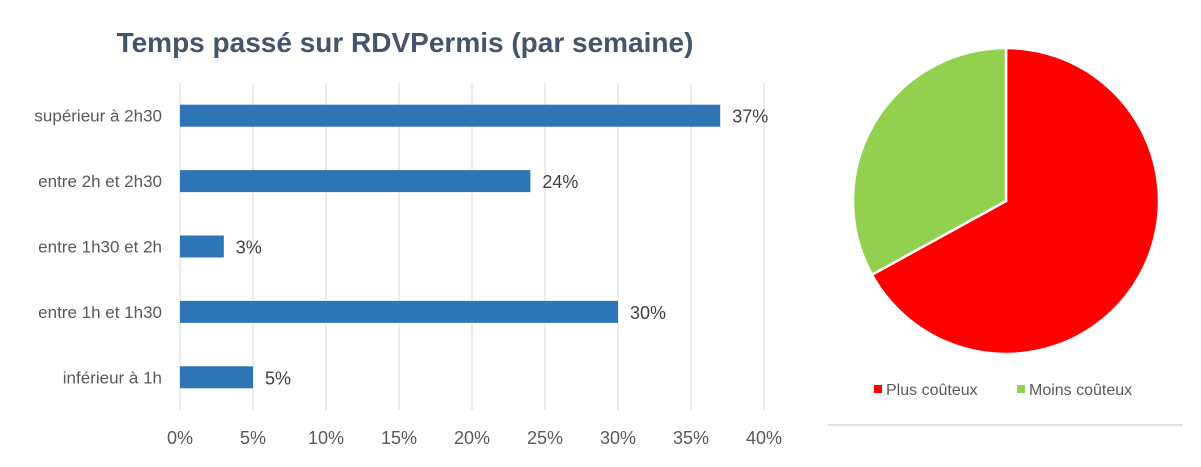 The width and height of the screenshot is (1201, 467). Describe the element at coordinates (249, 248) in the screenshot. I see `data-label: 3%` at that location.